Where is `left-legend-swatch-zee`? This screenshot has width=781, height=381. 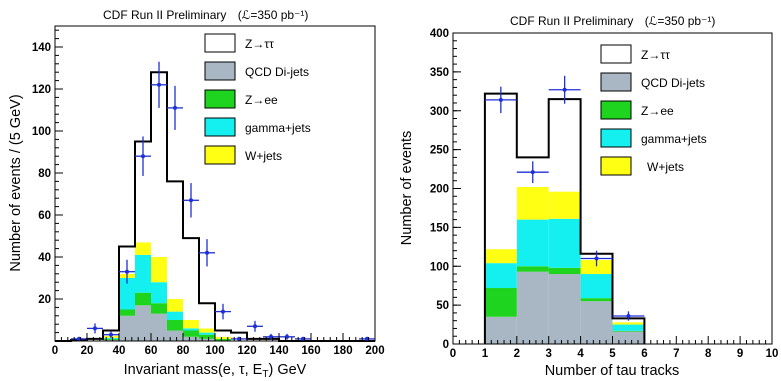
left-legend-swatch-zee is located at coordinates (220, 99).